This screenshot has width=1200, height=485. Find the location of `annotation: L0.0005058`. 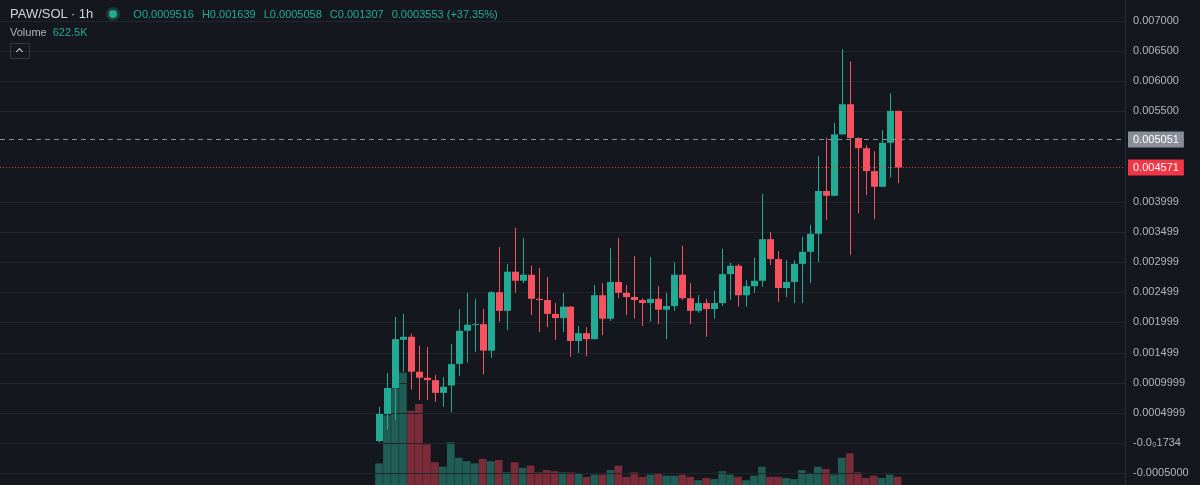

annotation: L0.0005058 is located at coordinates (292, 13).